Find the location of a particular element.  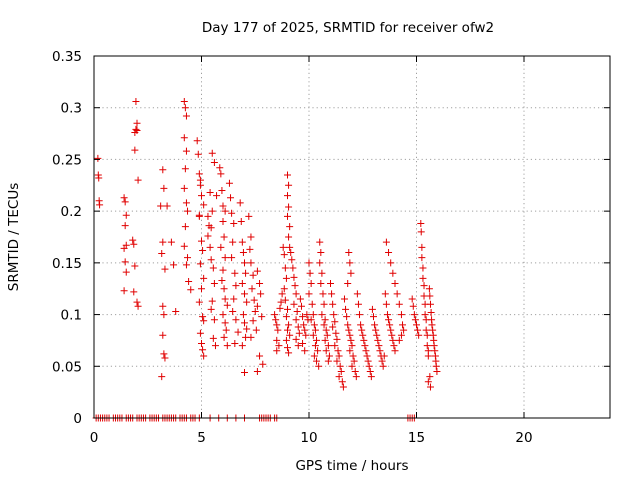

x-tick-labels: 0 5 10 15 20 is located at coordinates (311, 438).